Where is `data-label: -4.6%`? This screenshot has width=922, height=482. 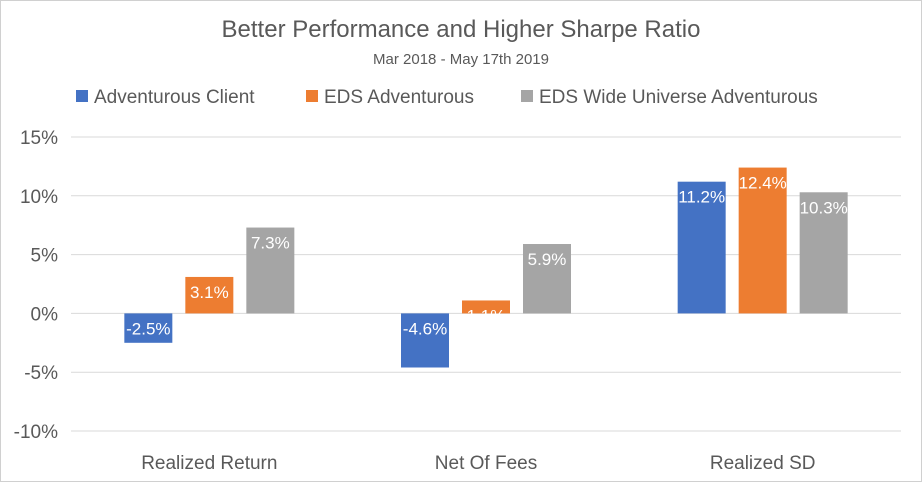
data-label: -4.6% is located at coordinates (425, 328).